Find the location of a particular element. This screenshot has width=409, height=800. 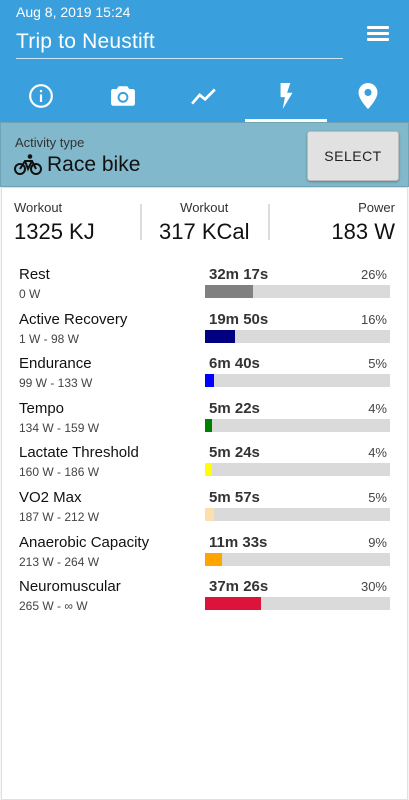

title-underline is located at coordinates (179, 58).